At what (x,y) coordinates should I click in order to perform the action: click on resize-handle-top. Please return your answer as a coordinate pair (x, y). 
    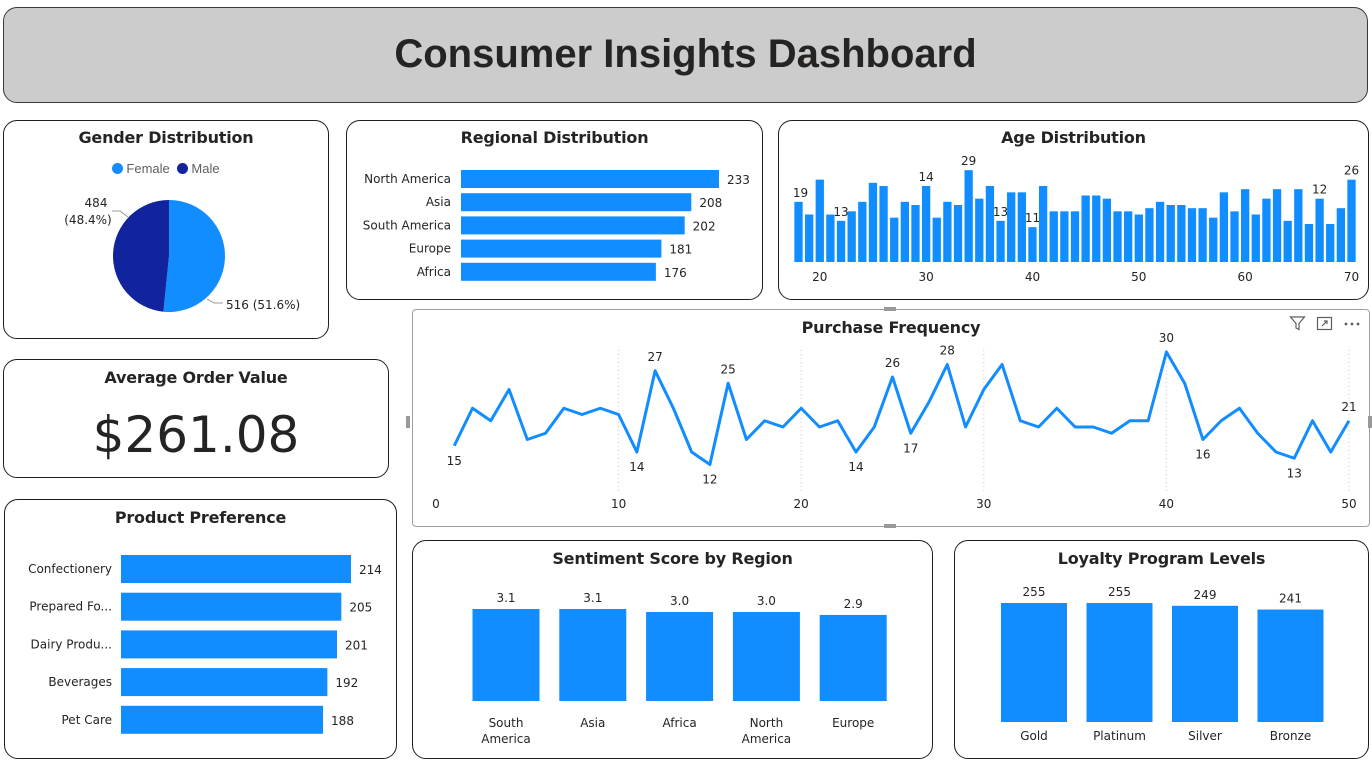
    Looking at the image, I should click on (890, 309).